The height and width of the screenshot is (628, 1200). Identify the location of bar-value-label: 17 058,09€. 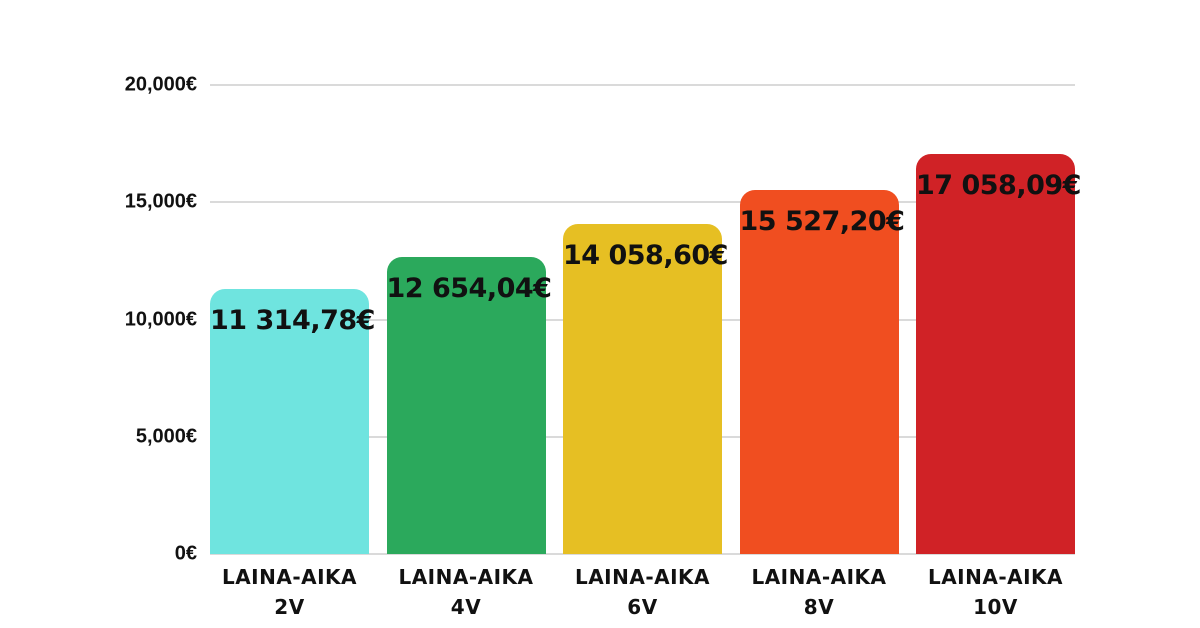
(998, 185).